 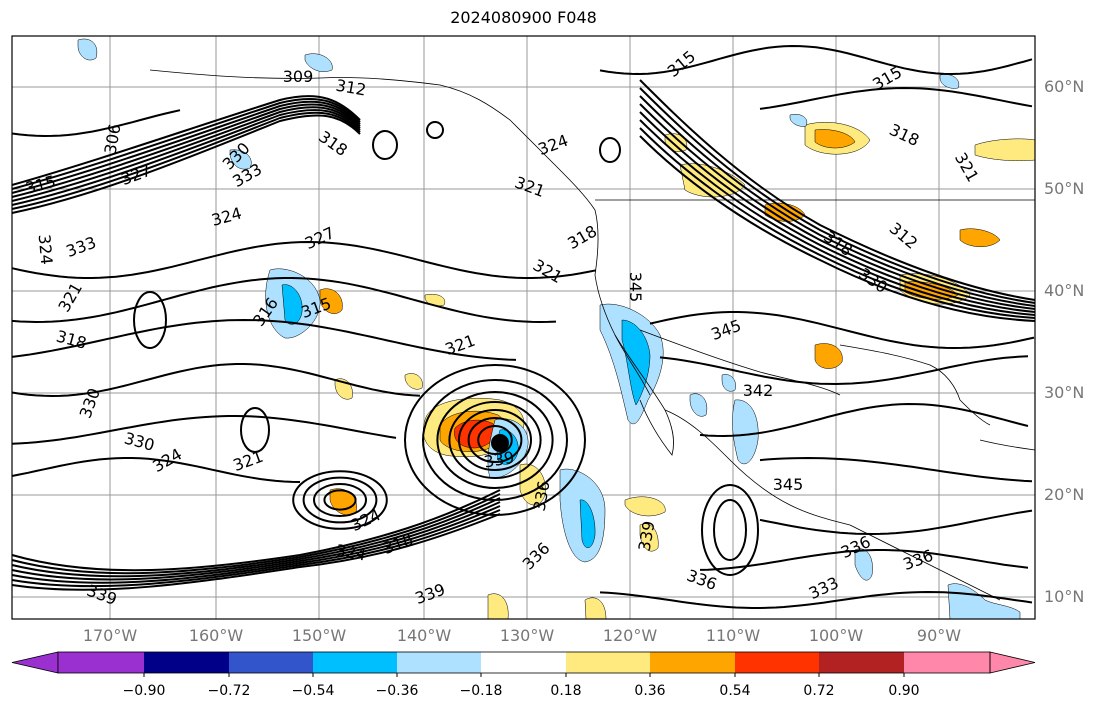 What do you see at coordinates (1064, 86) in the screenshot?
I see `lat-label: 60°N` at bounding box center [1064, 86].